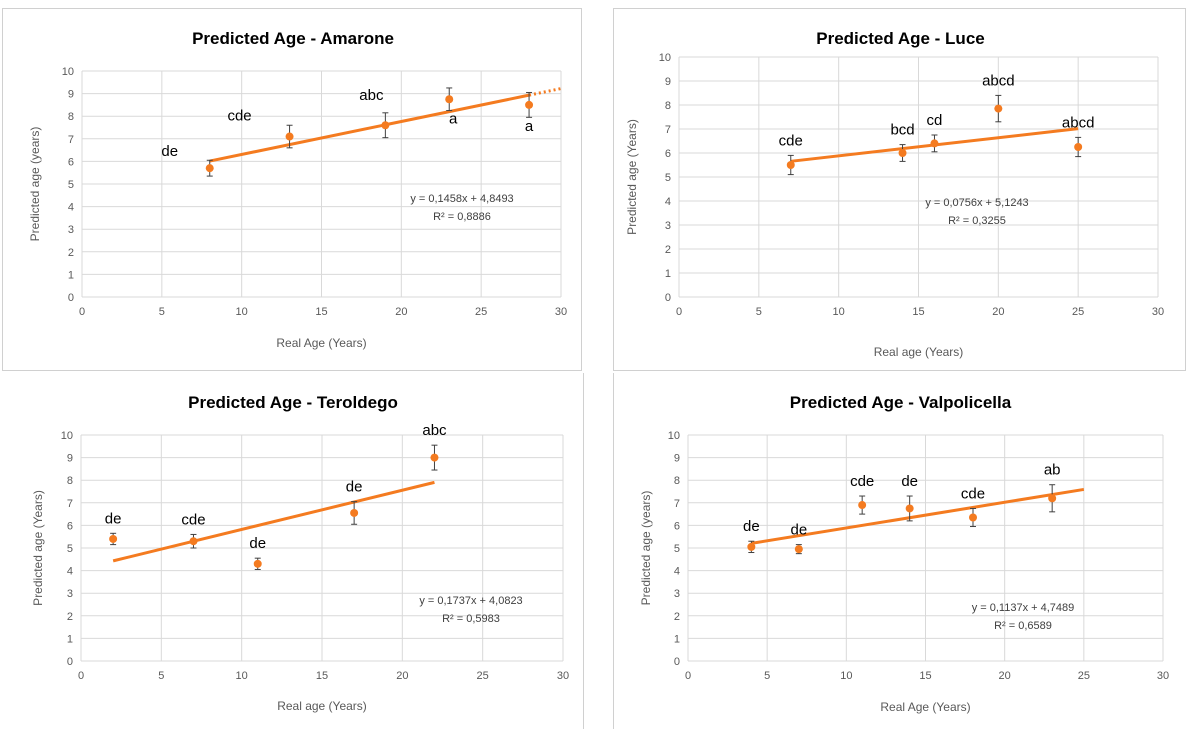 This screenshot has width=1188, height=731. What do you see at coordinates (900, 38) in the screenshot?
I see `chart-title: Predicted Age - Luce` at bounding box center [900, 38].